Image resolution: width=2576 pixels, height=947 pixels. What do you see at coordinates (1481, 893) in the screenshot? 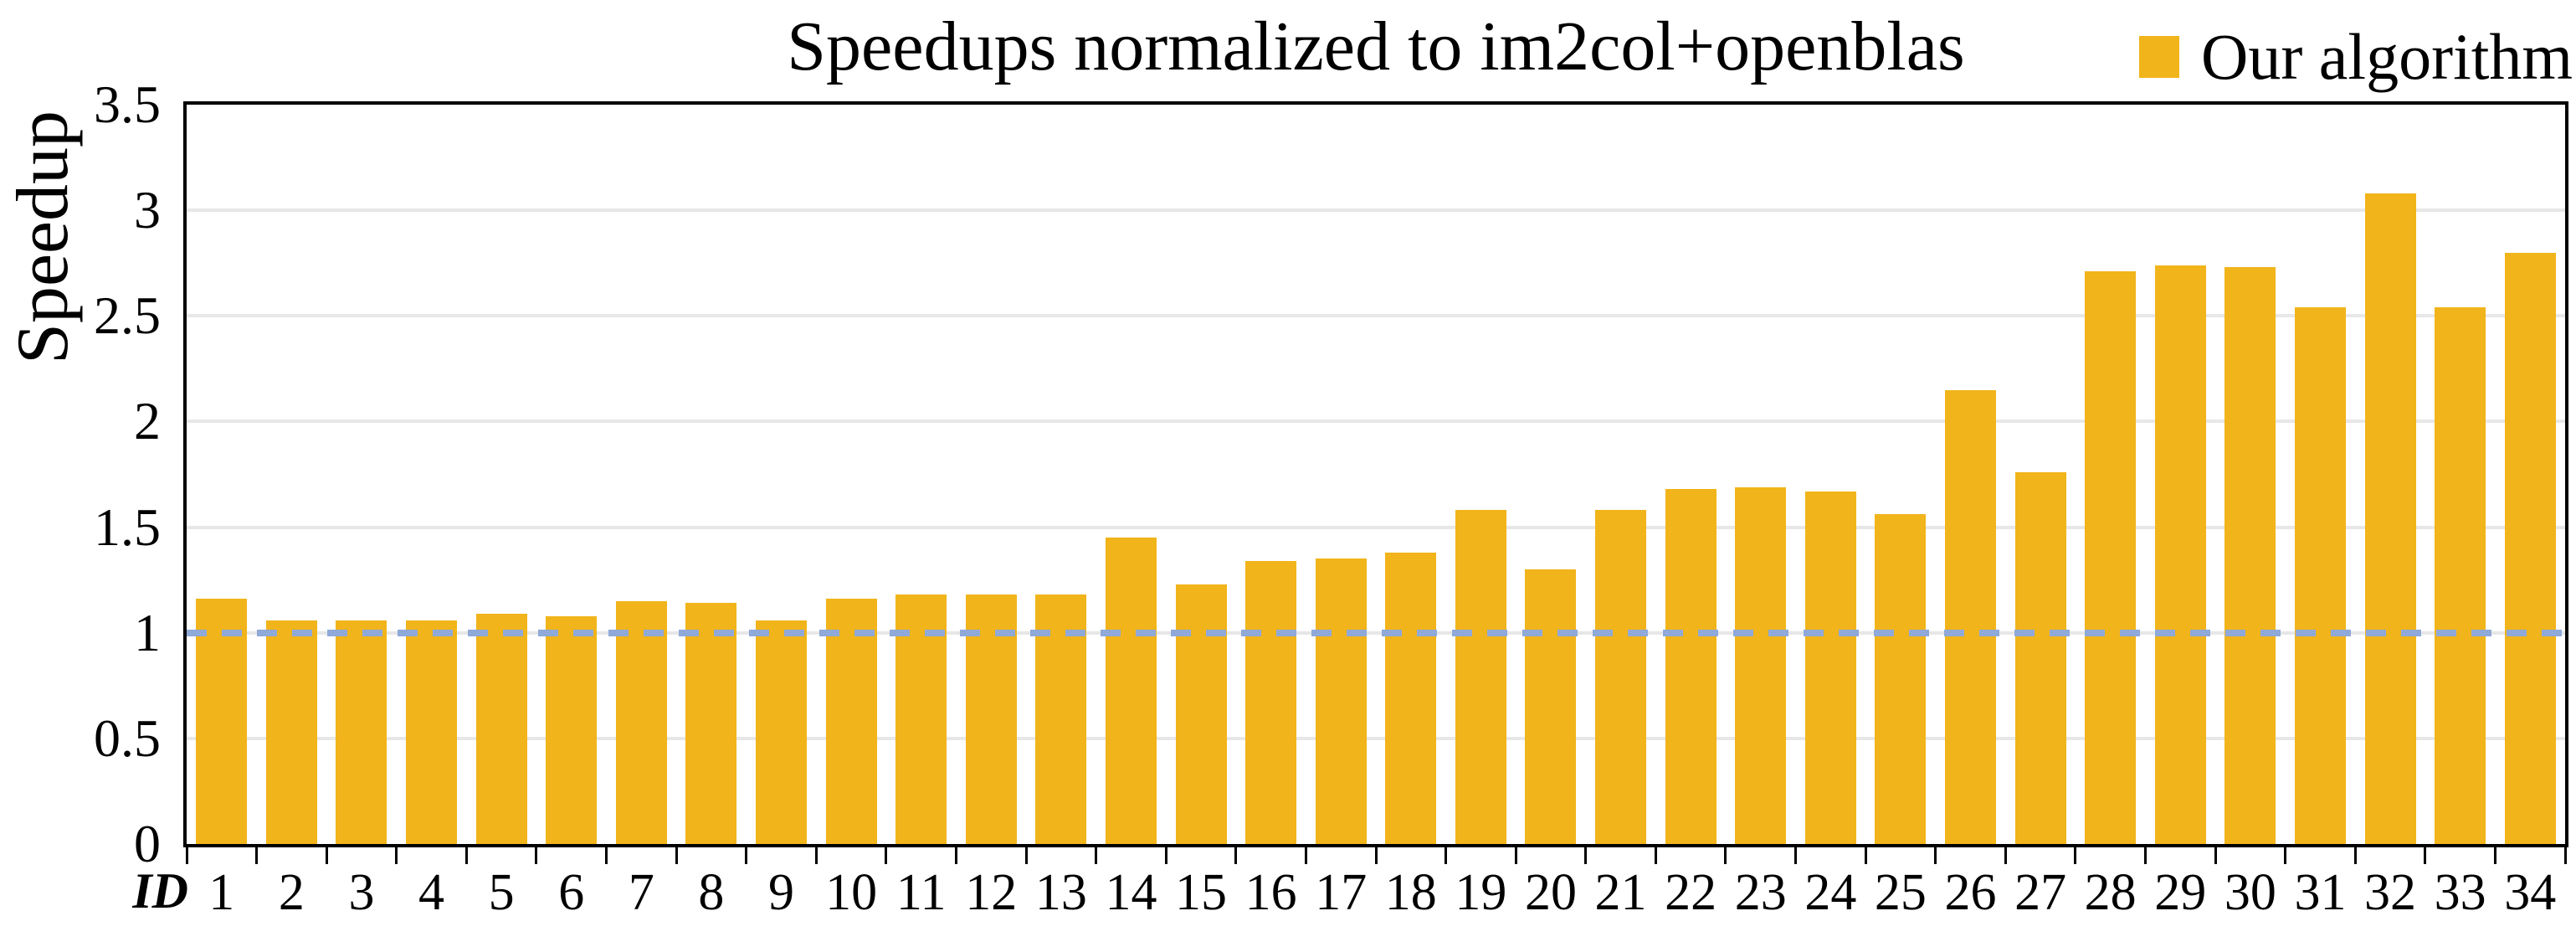
I see `x-tick-label: 19` at bounding box center [1481, 893].